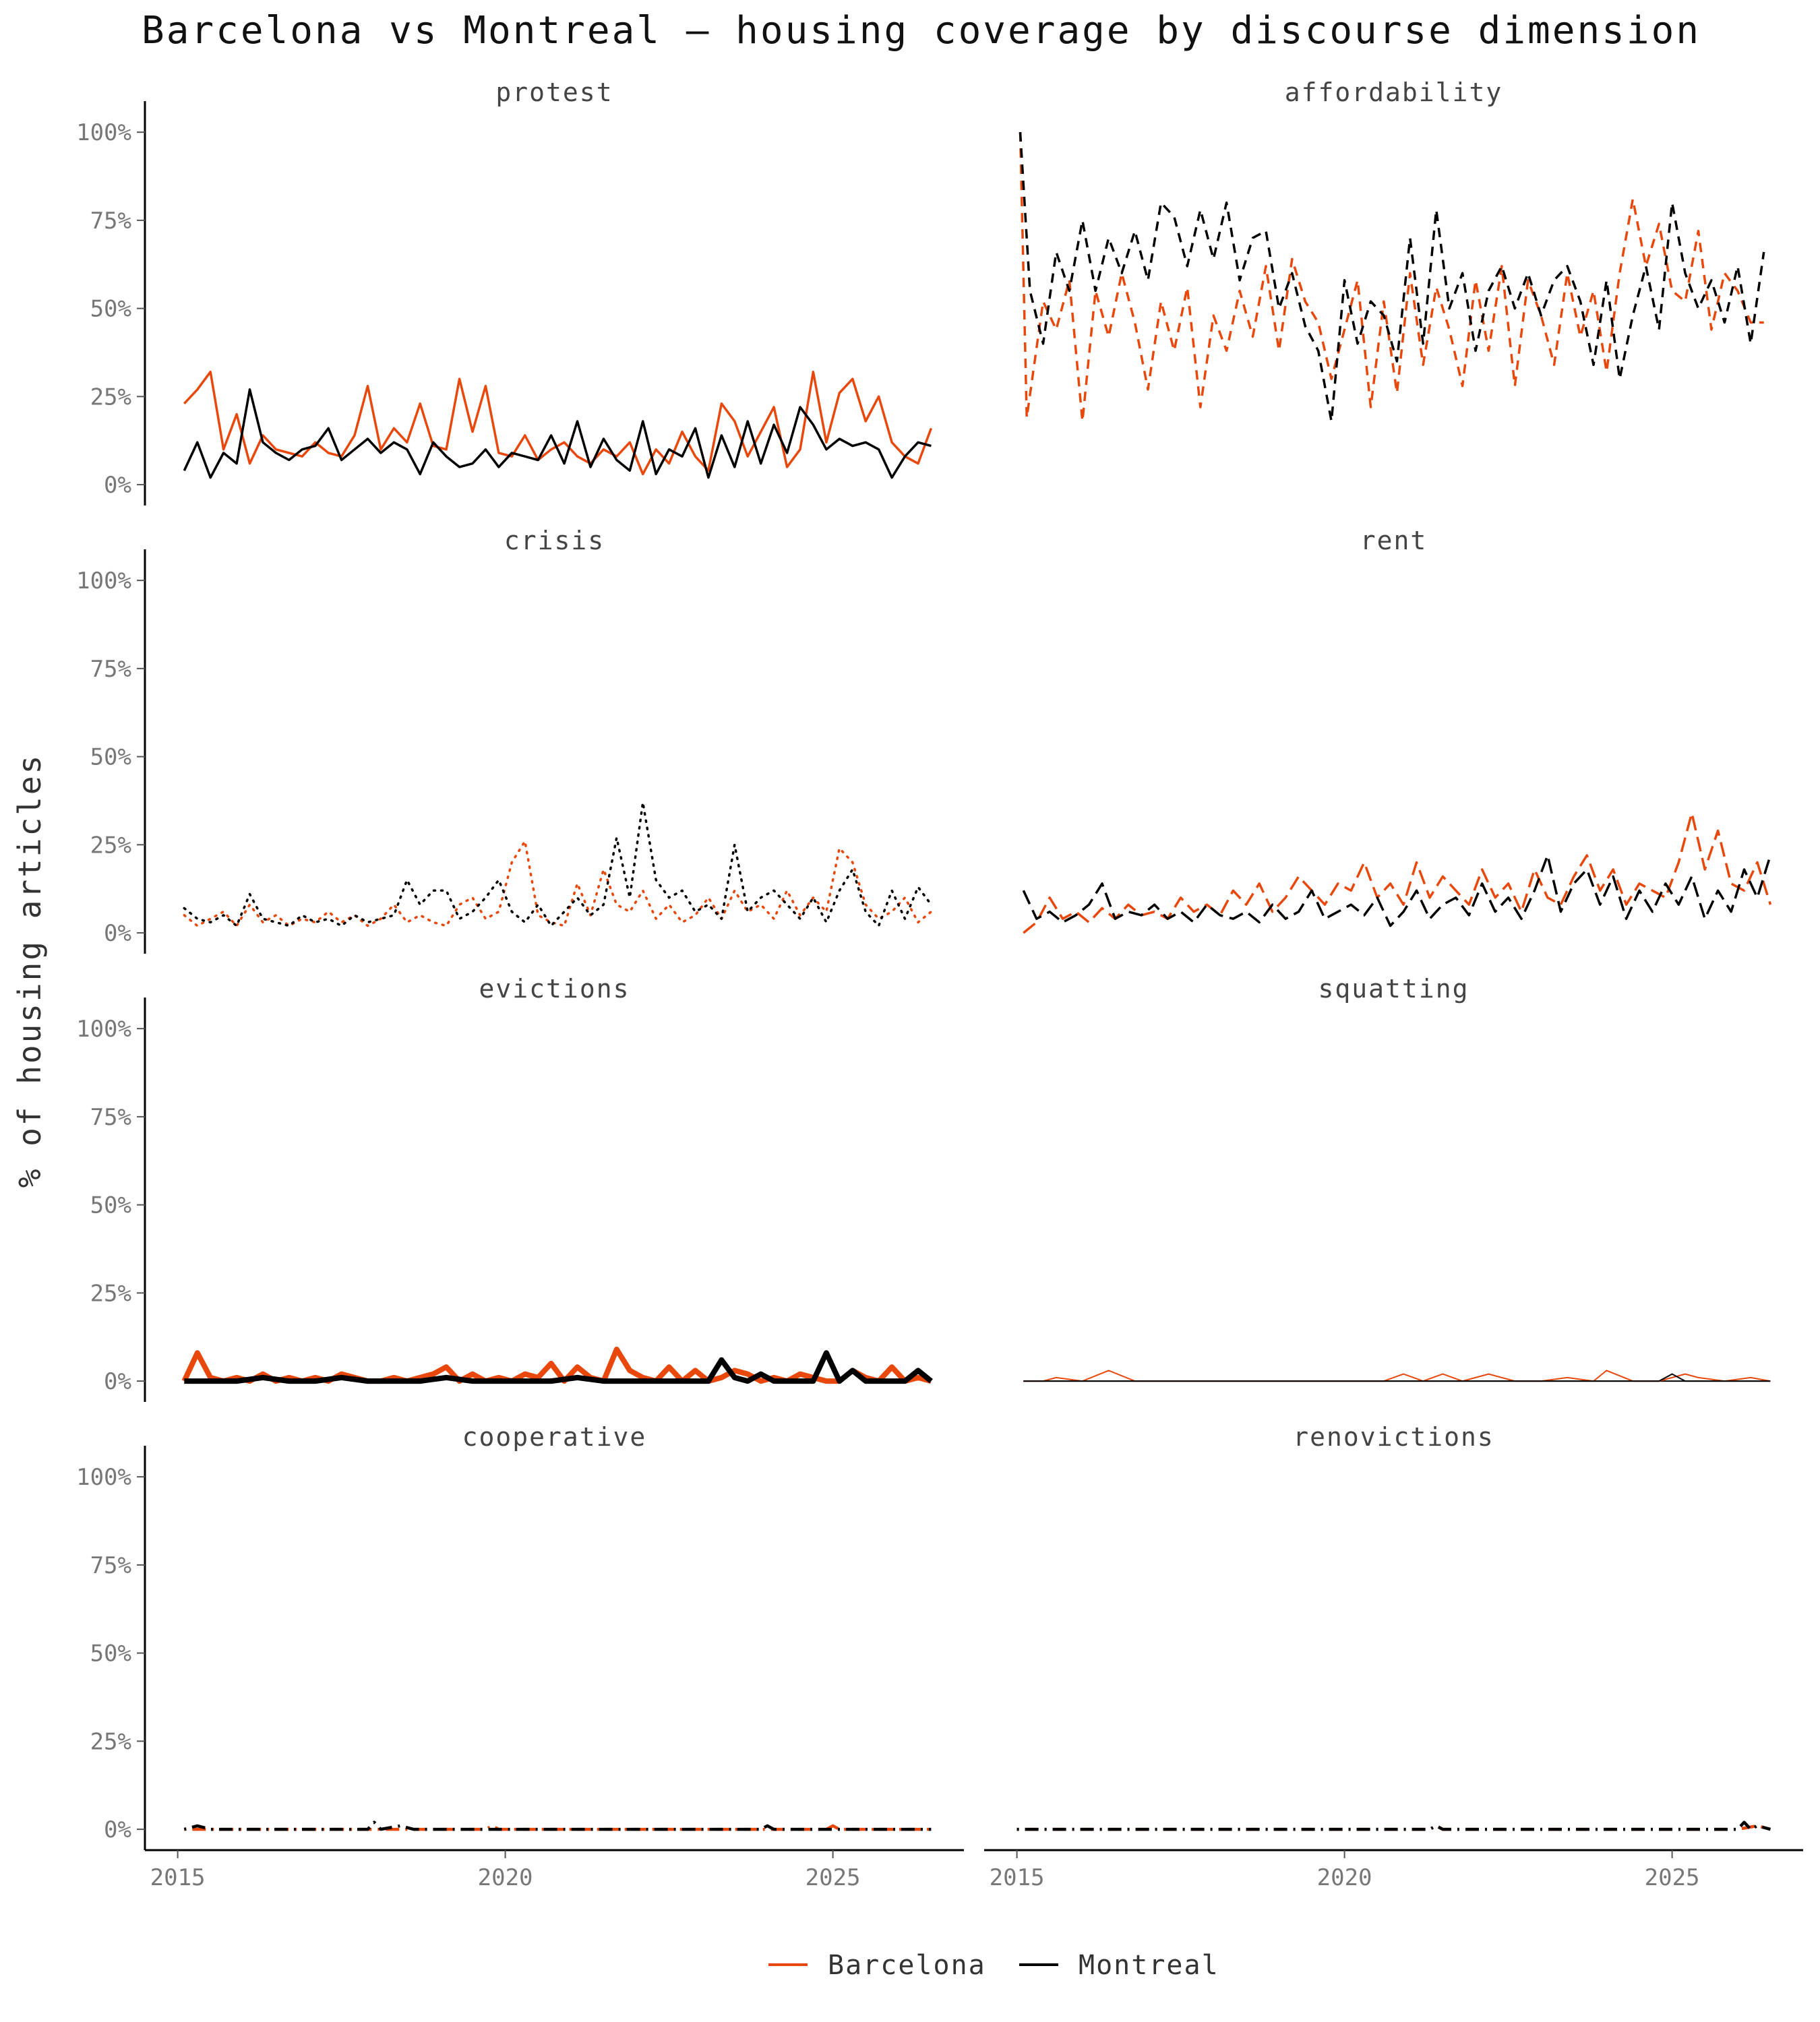 This screenshot has height=2022, width=1820. Describe the element at coordinates (554, 989) in the screenshot. I see `facet-title: evictions` at that location.